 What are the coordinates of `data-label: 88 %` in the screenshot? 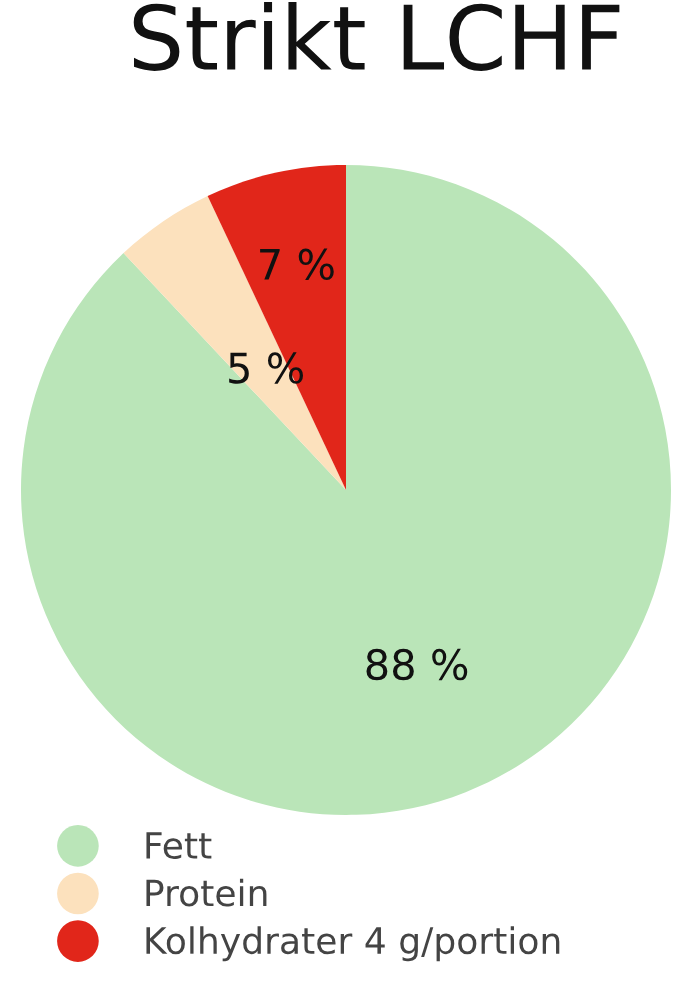 It's located at (417, 664).